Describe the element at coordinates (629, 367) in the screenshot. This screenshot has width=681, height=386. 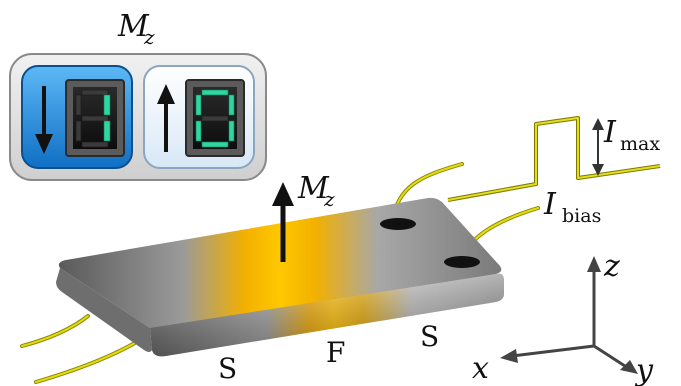
I see `y-axis-arrowhead` at that location.